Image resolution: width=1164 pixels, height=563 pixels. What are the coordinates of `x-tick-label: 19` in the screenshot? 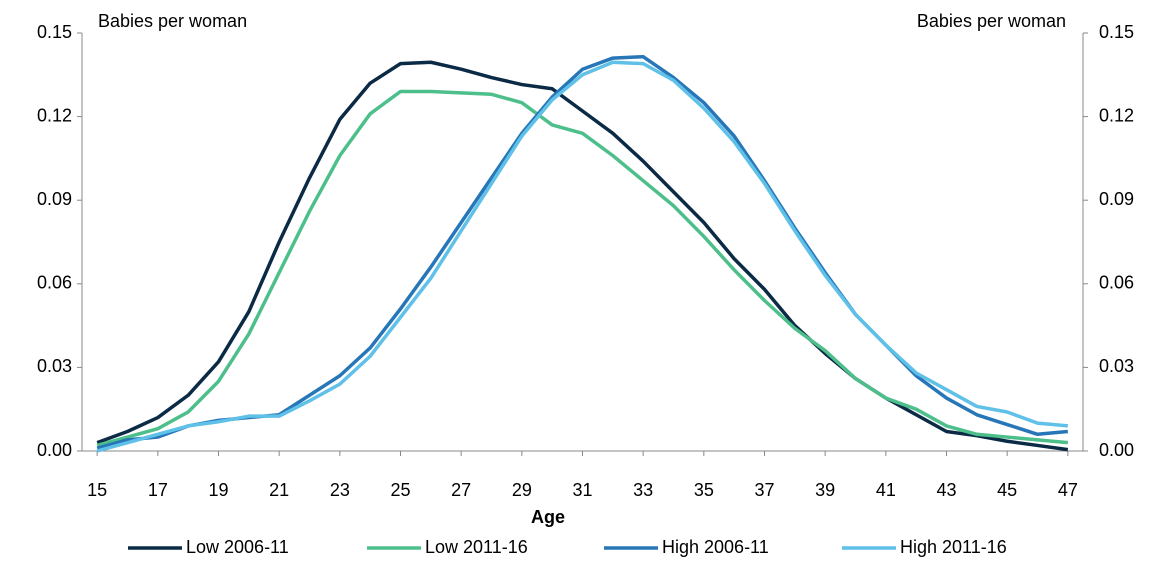 It's located at (218, 490).